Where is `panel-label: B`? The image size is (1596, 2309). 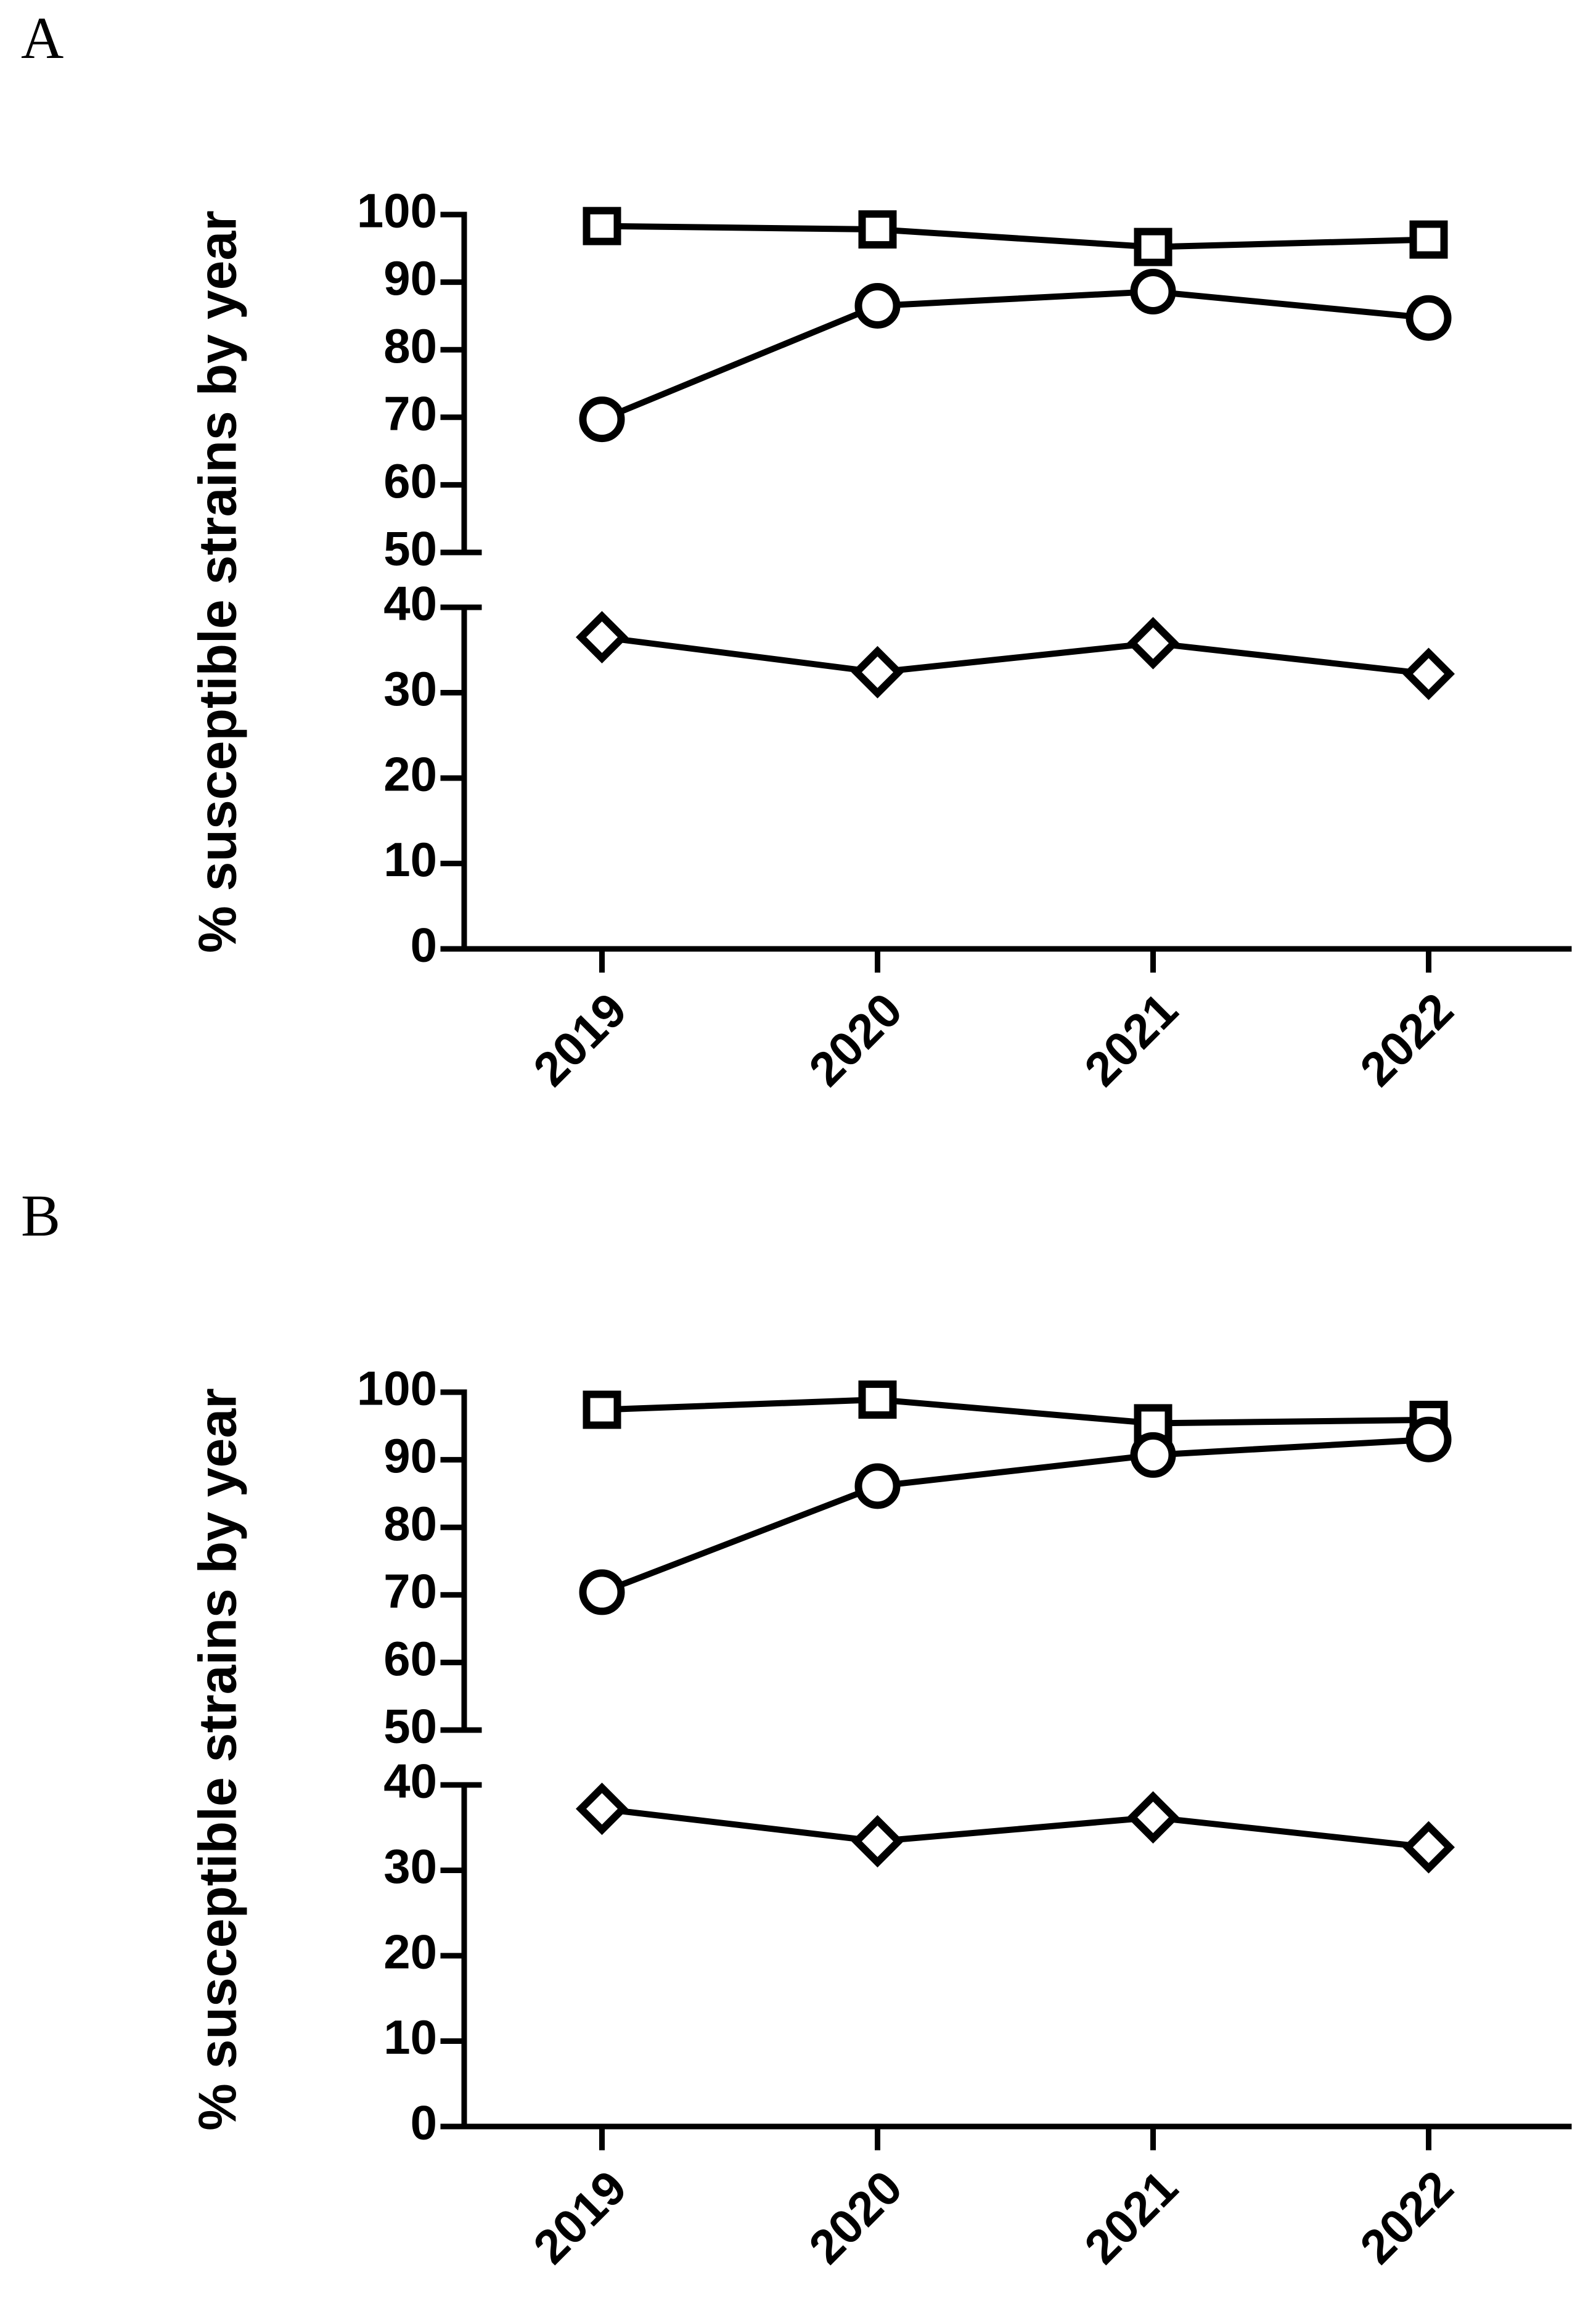
panel-label: B is located at coordinates (40, 1216).